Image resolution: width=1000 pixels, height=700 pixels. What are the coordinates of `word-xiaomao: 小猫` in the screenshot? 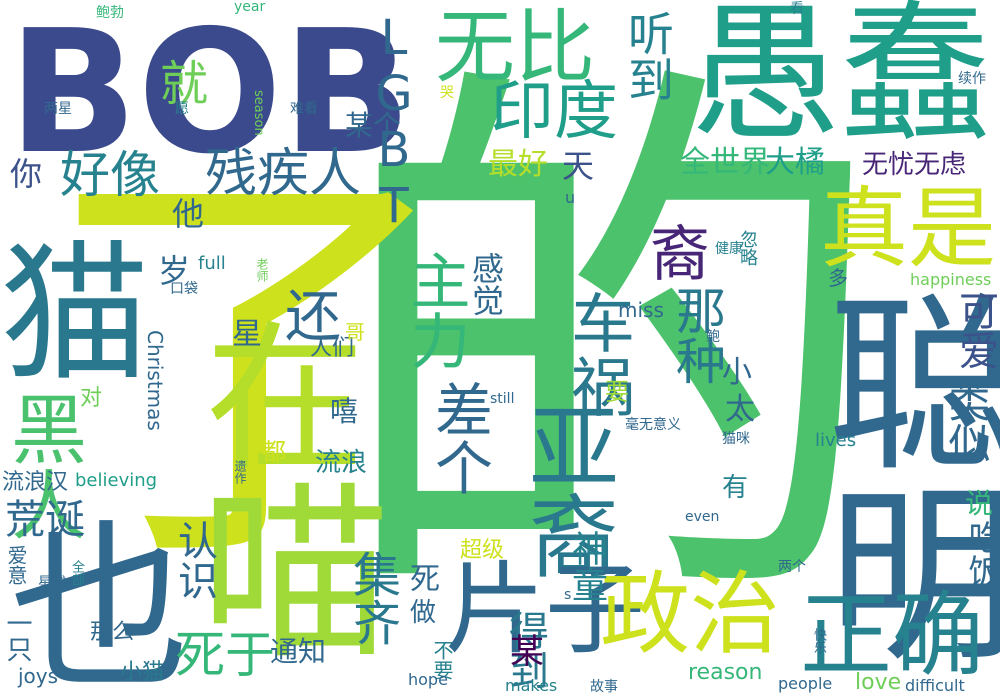 It's located at (142, 672).